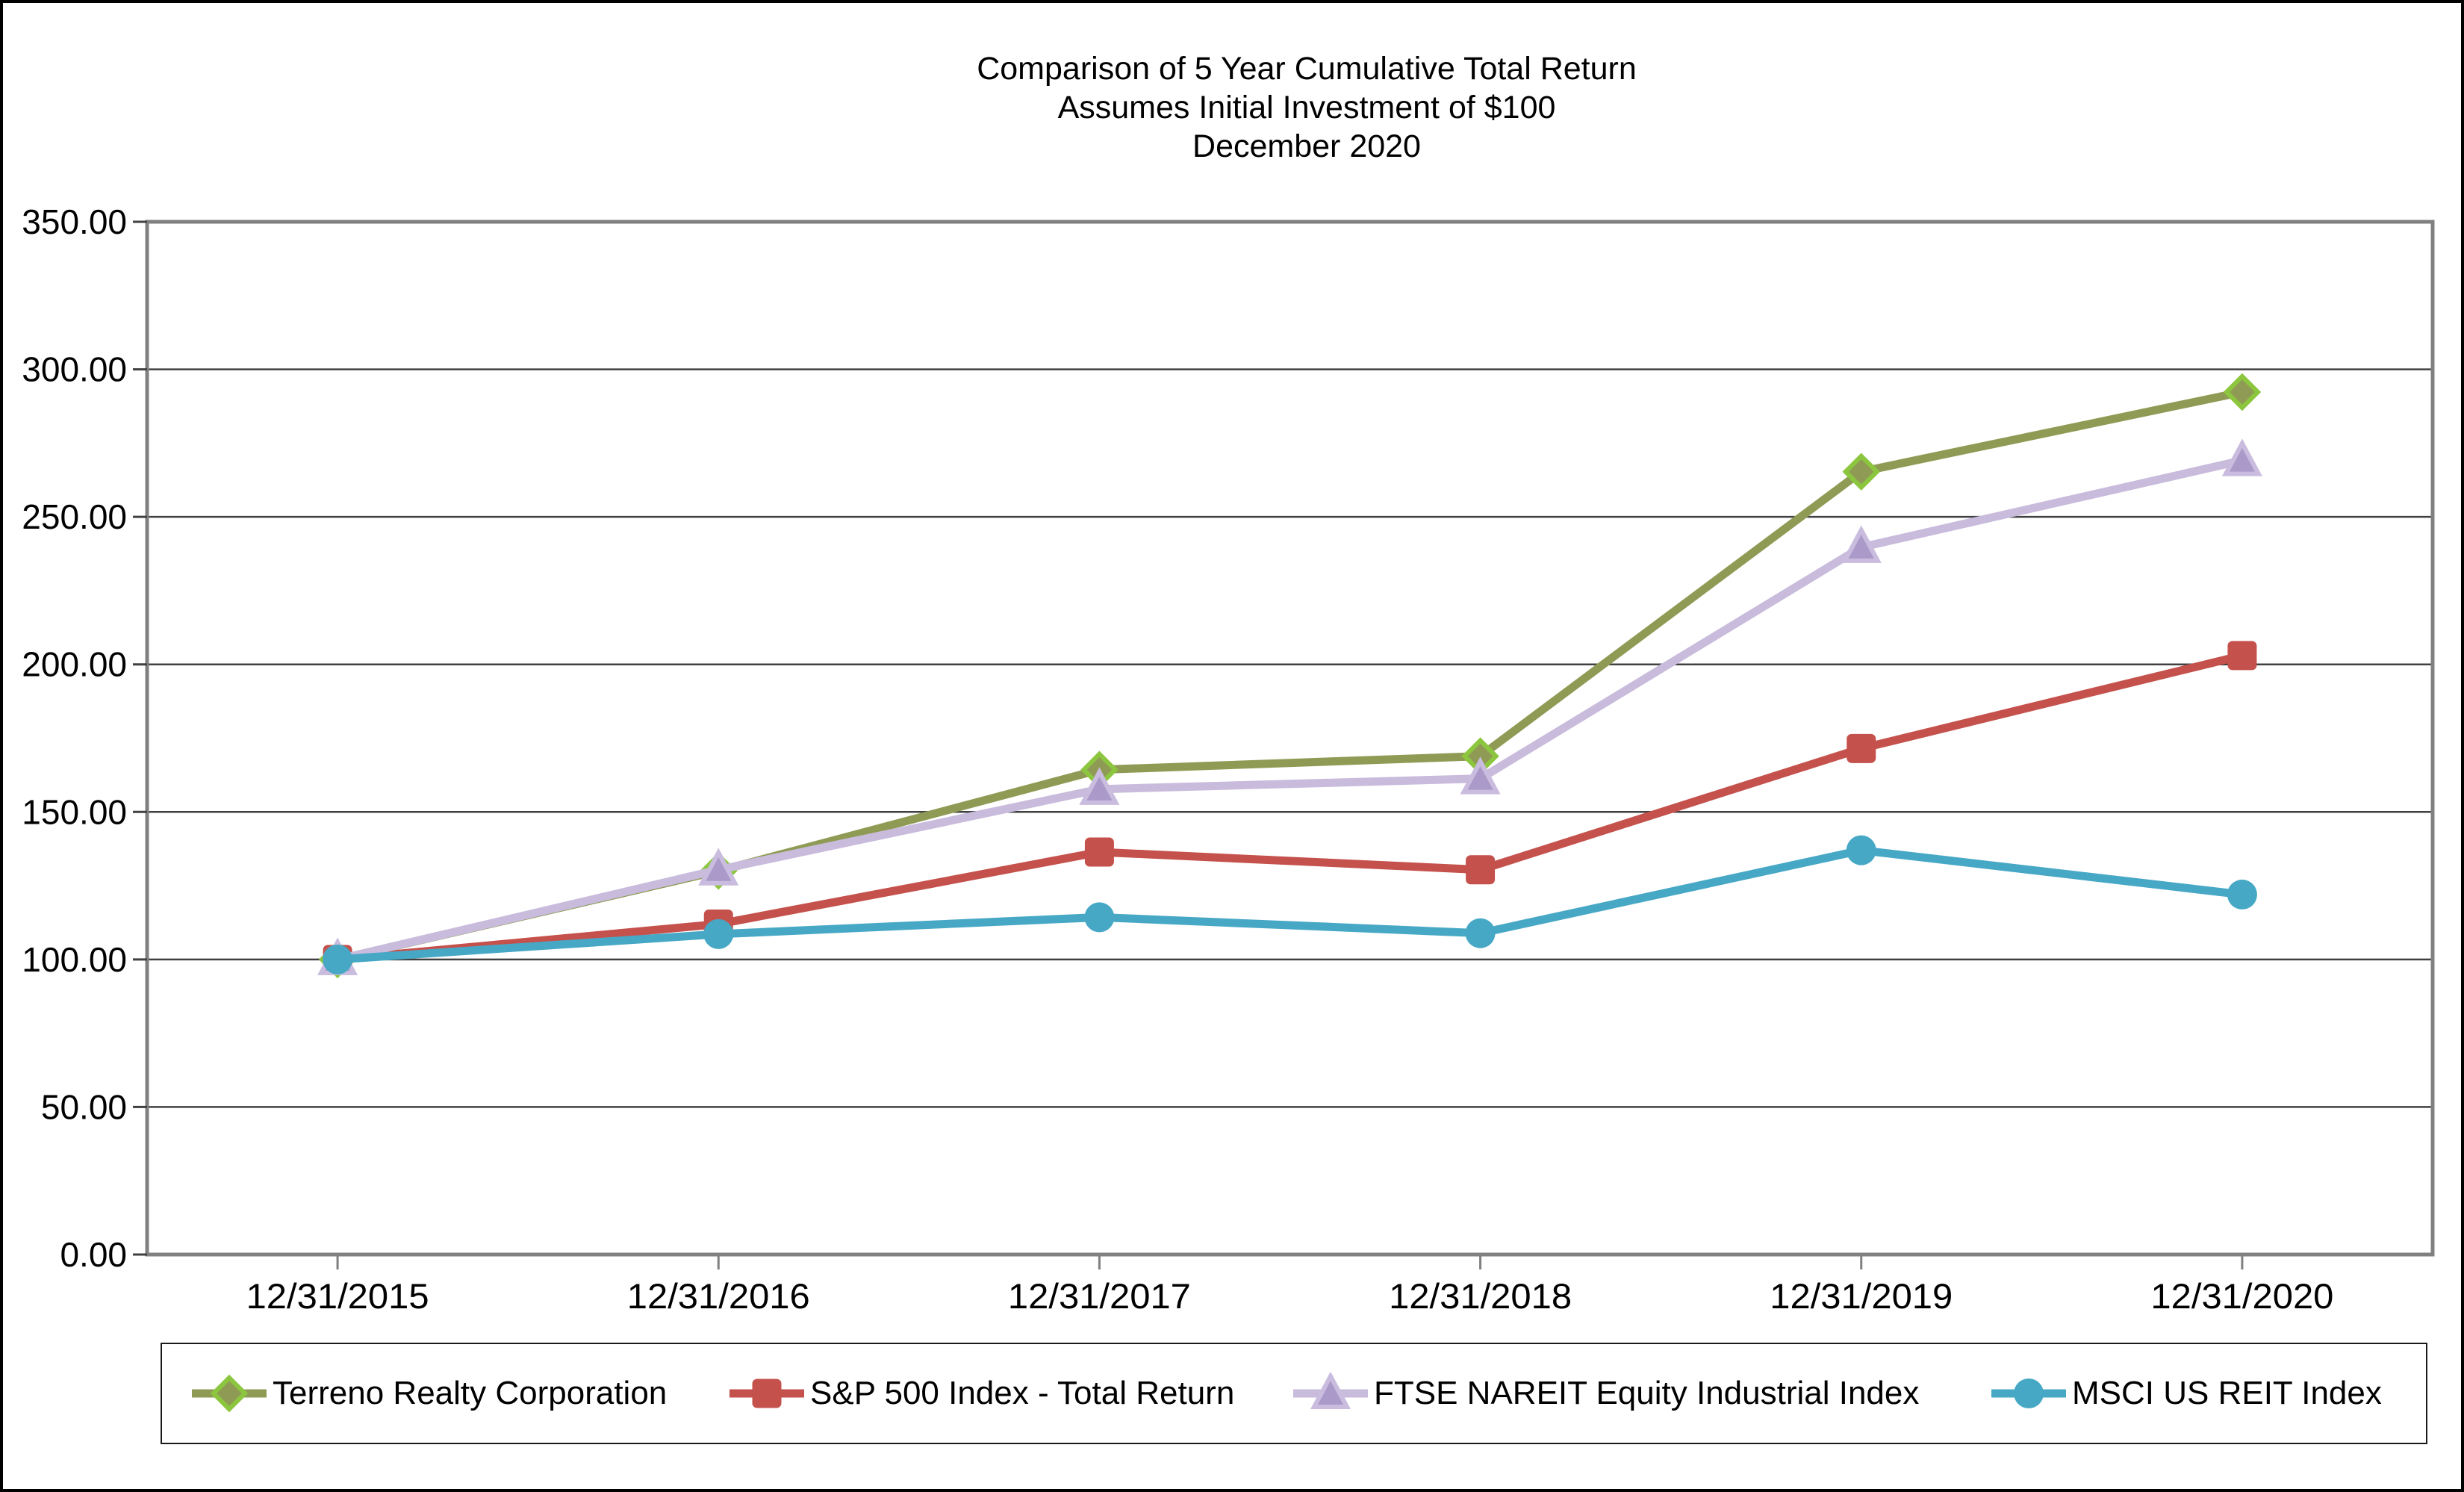 The image size is (2464, 1492). I want to click on y-tick-label: 150.00, so click(74, 811).